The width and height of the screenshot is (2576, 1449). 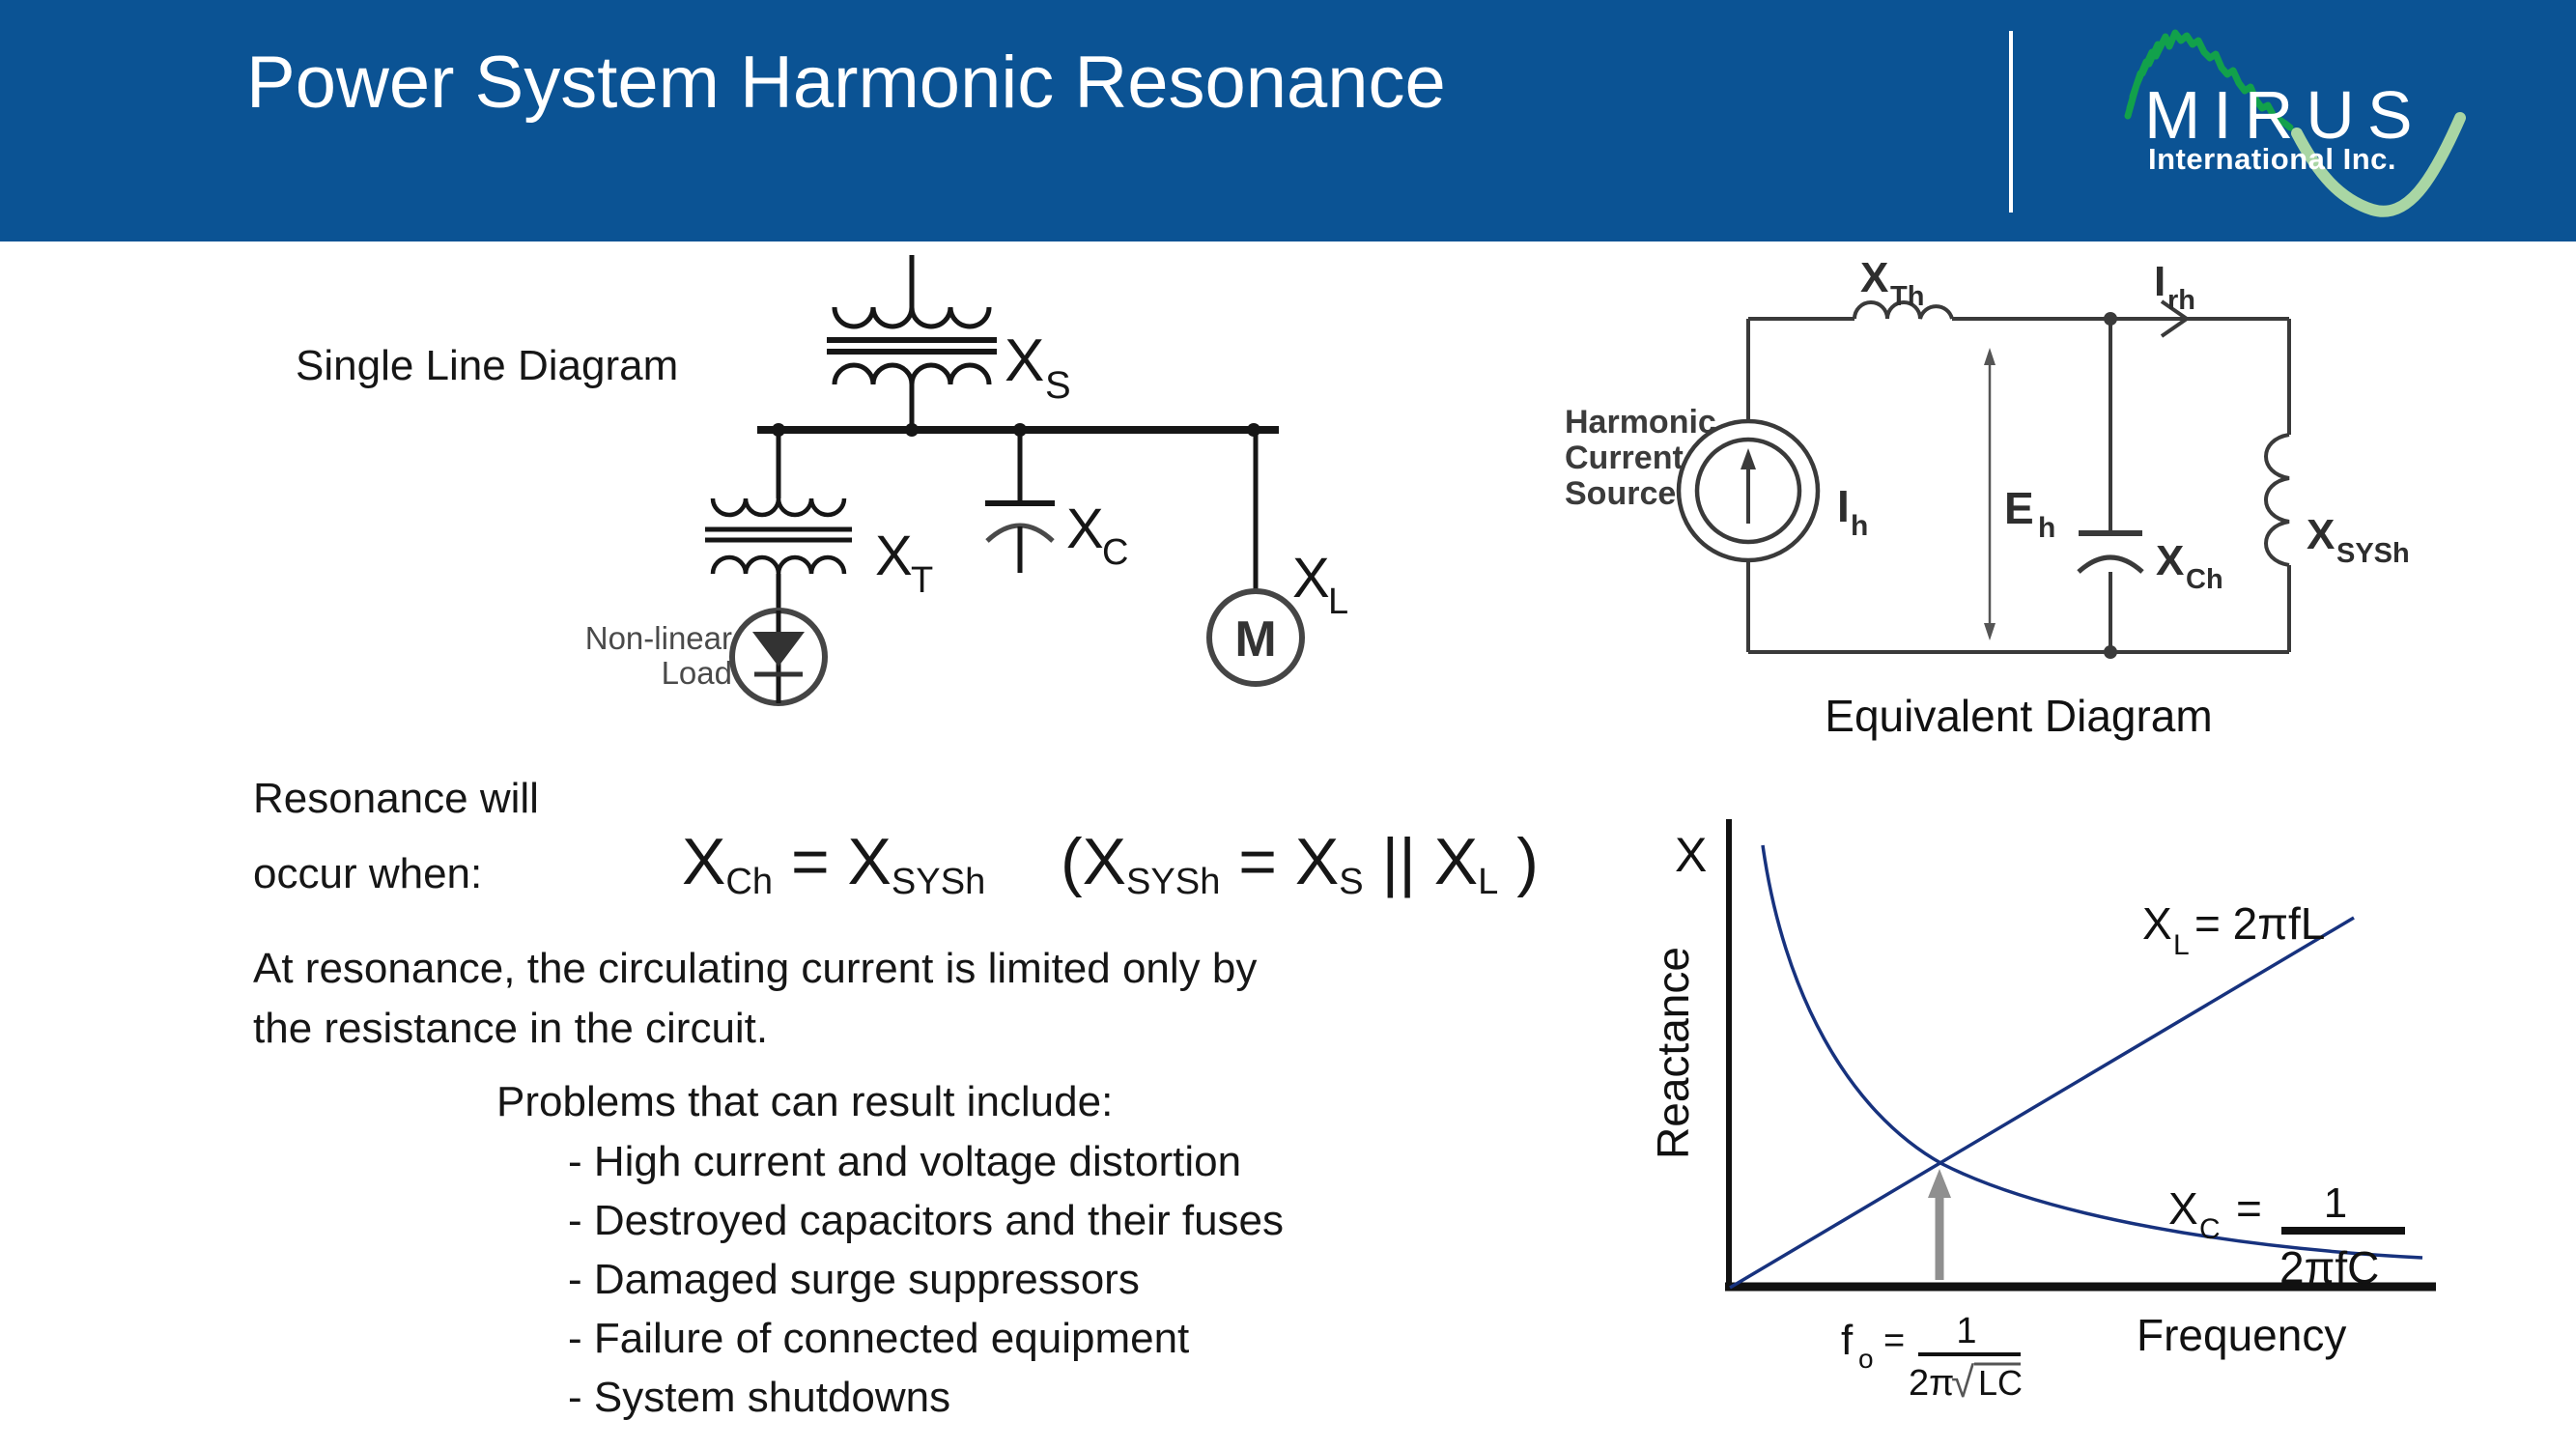 I want to click on paren-p2: = X, so click(x=1280, y=861).